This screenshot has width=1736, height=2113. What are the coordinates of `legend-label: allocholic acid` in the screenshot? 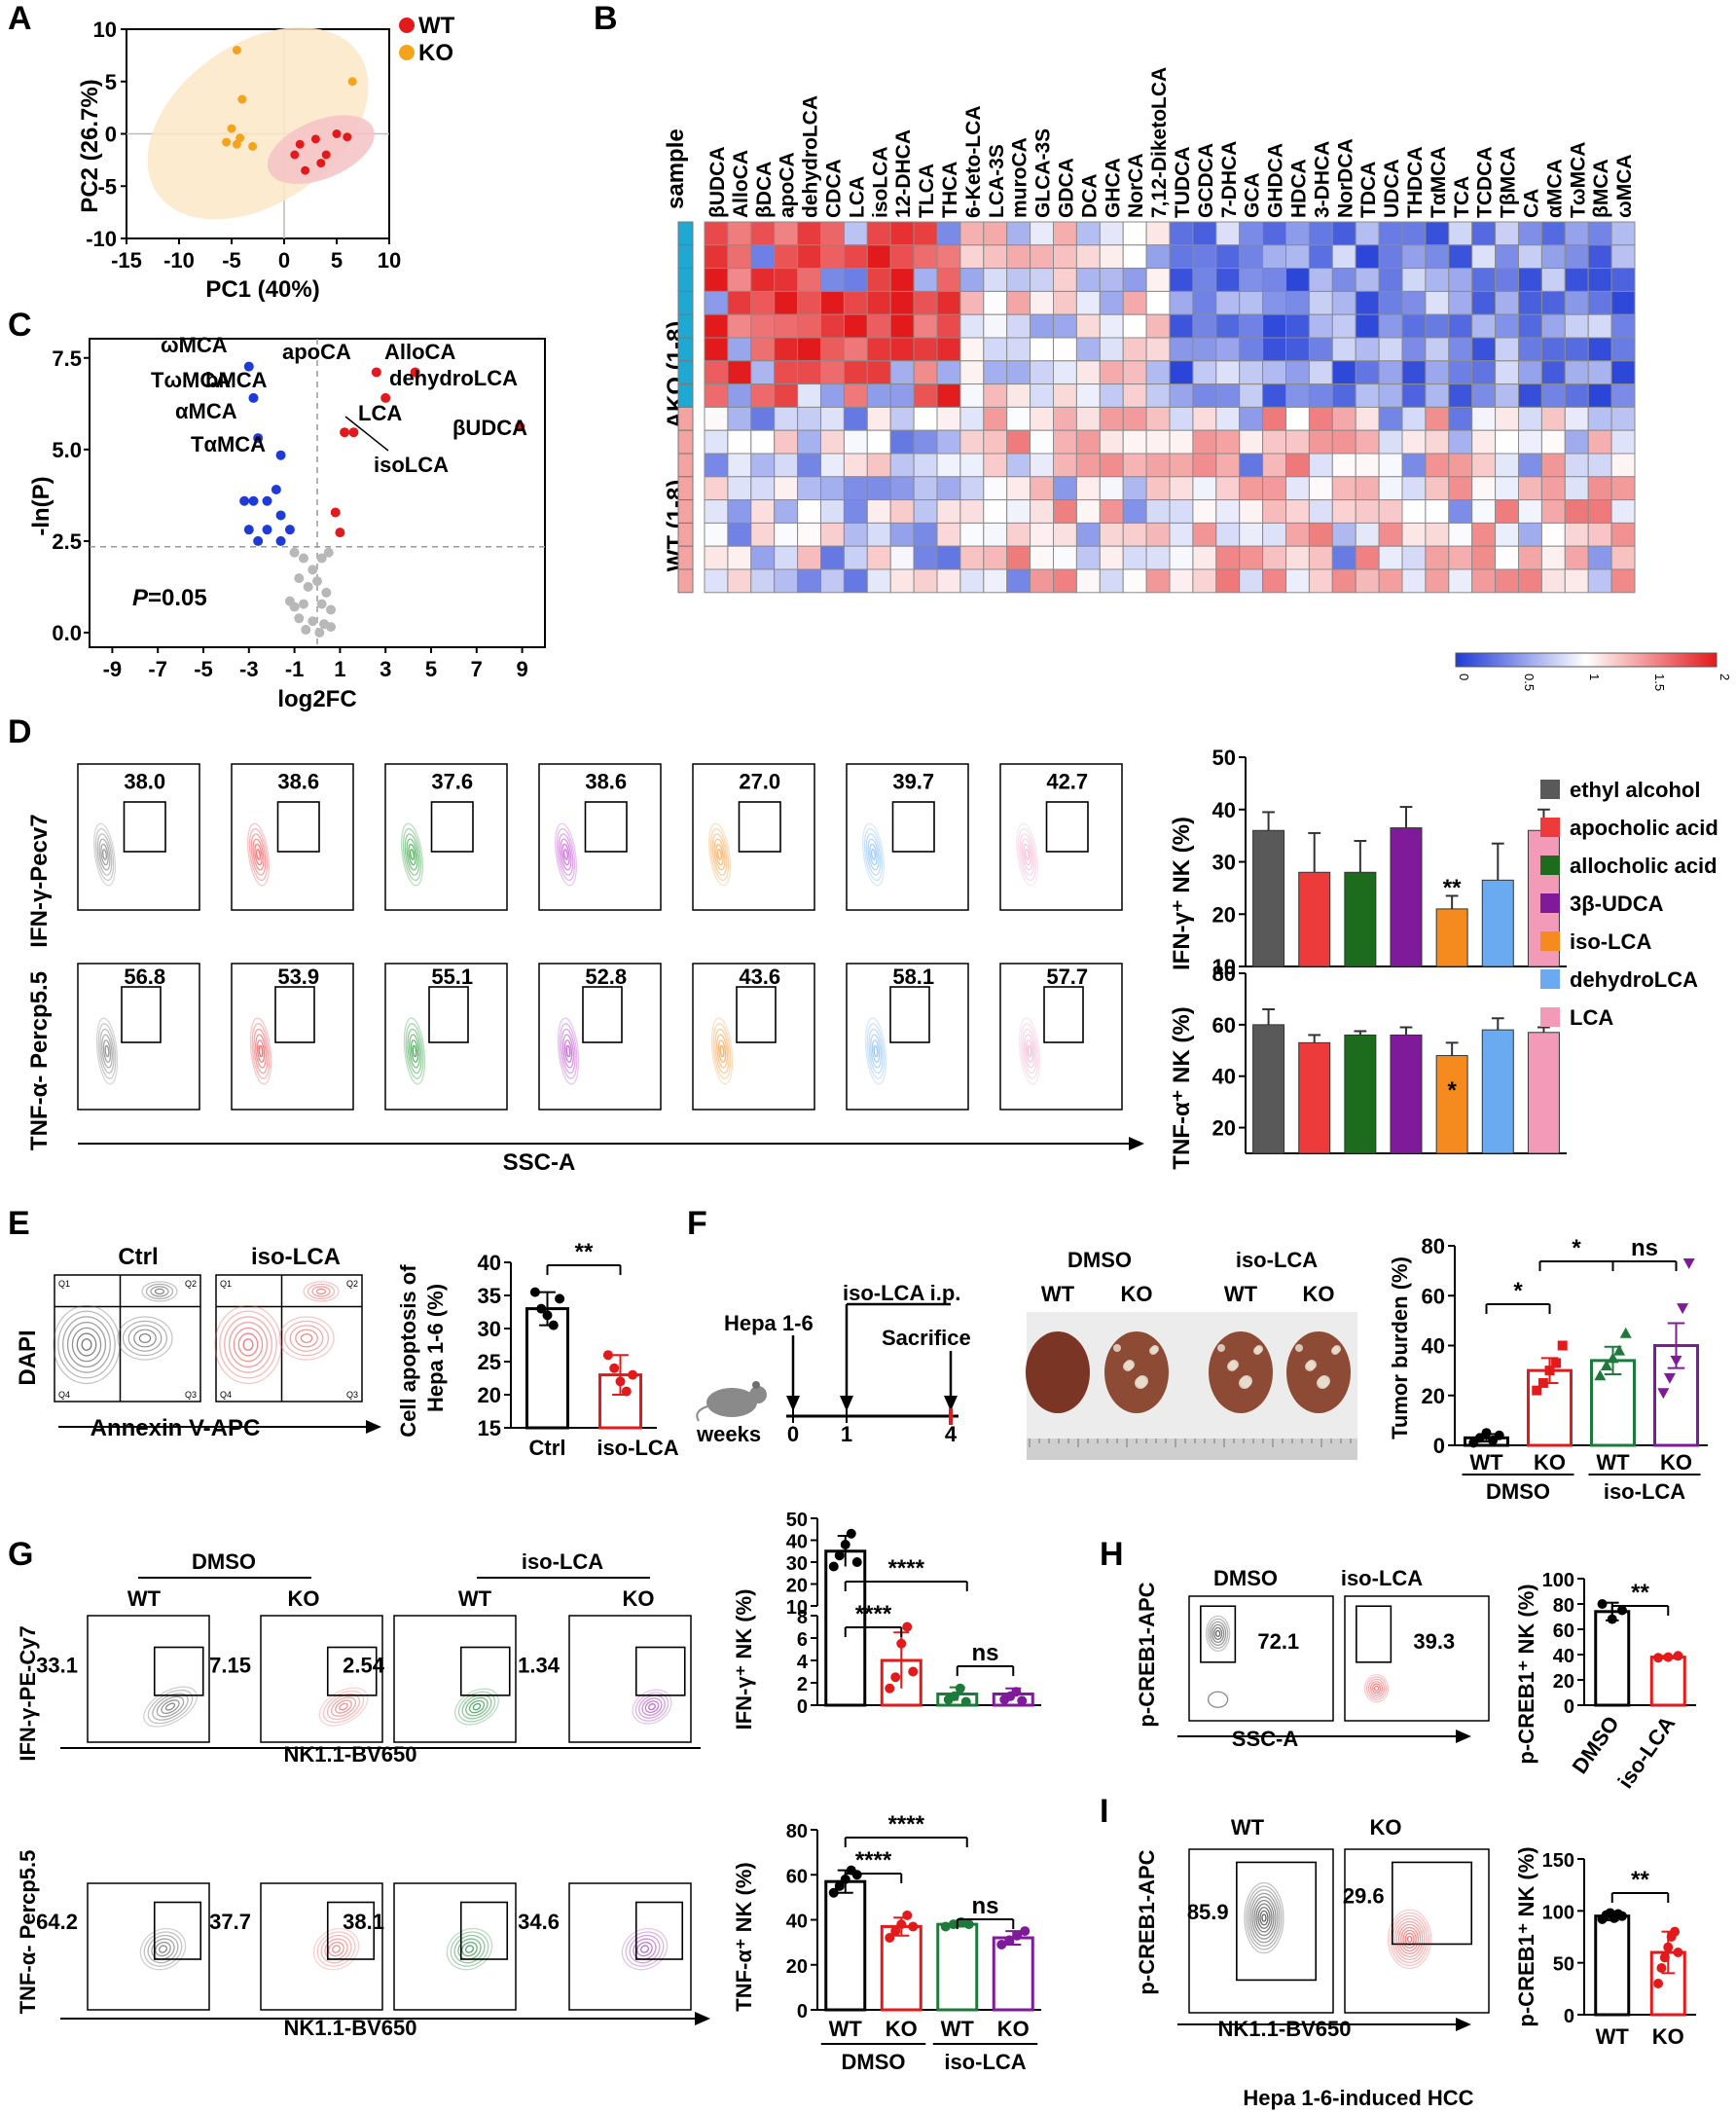 It's located at (1644, 866).